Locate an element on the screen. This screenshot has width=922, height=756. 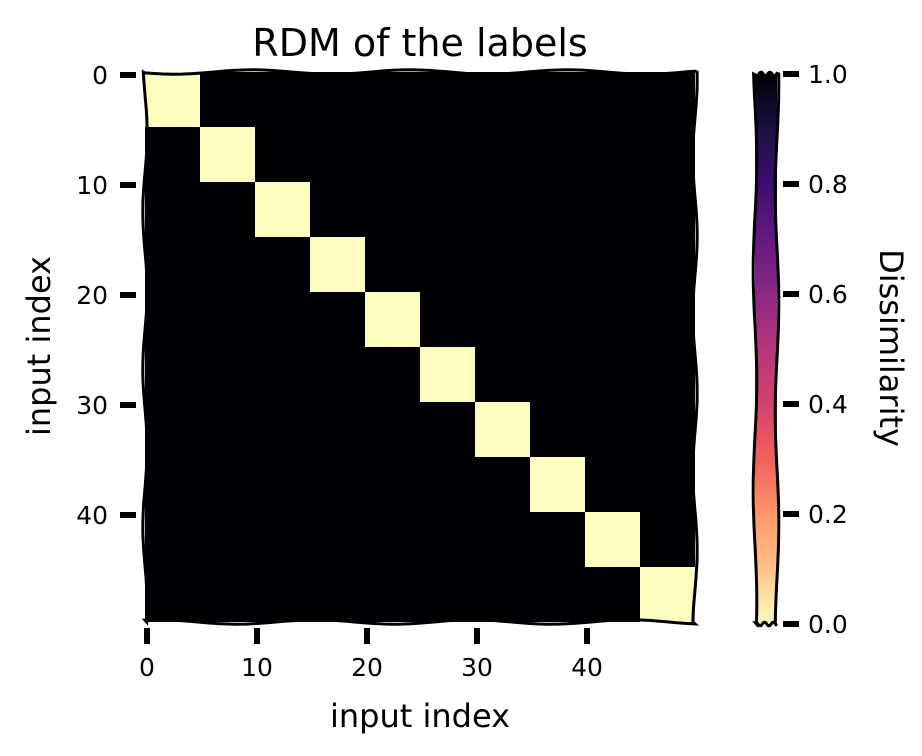
y-tick-label: 40 is located at coordinates (92, 515).